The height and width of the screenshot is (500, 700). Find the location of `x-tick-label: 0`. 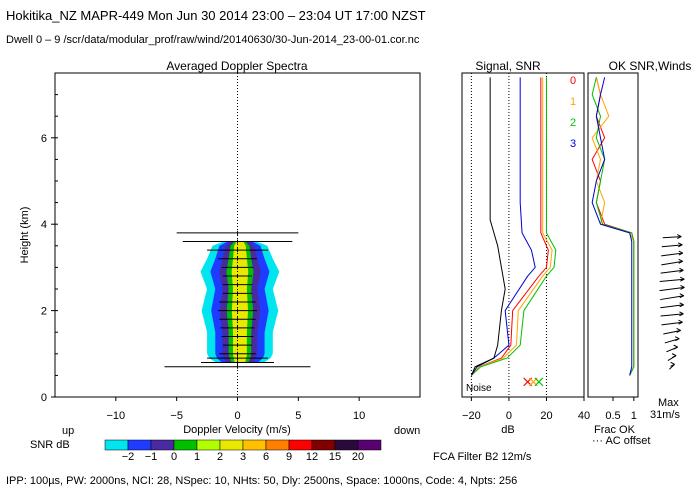

x-tick-label: 0 is located at coordinates (237, 416).